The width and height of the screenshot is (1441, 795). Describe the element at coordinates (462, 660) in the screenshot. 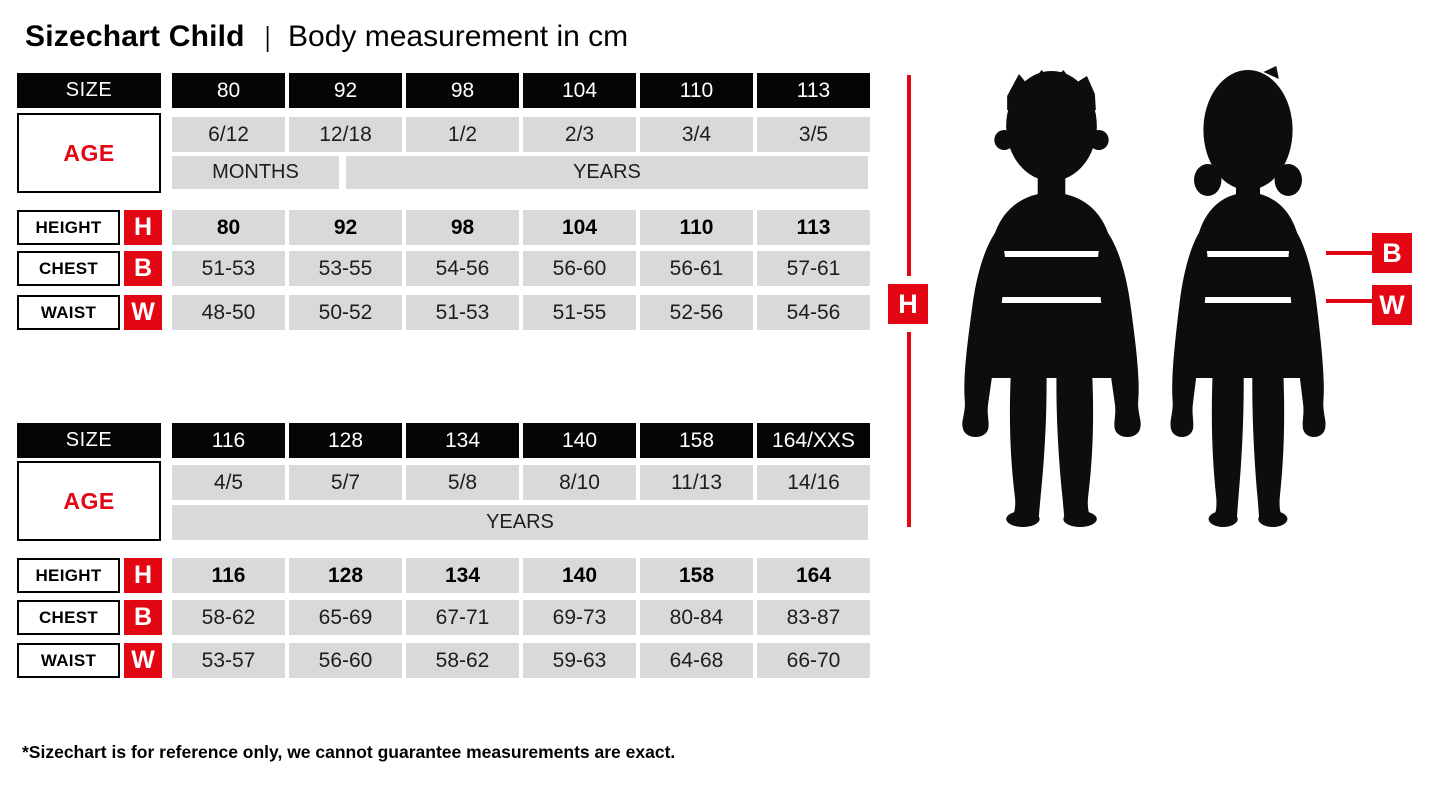

I see `waist-cell: 58-62` at that location.